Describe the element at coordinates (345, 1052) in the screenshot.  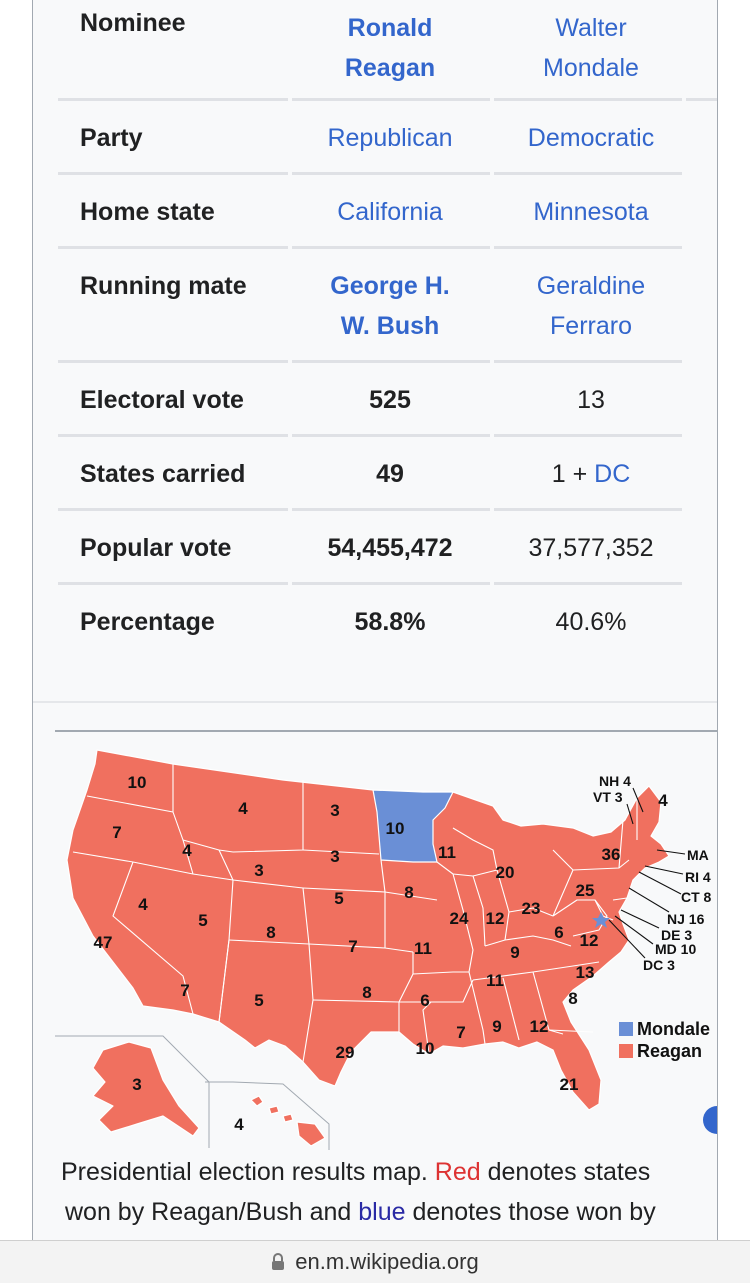
I see `state-label-tx: 29` at that location.